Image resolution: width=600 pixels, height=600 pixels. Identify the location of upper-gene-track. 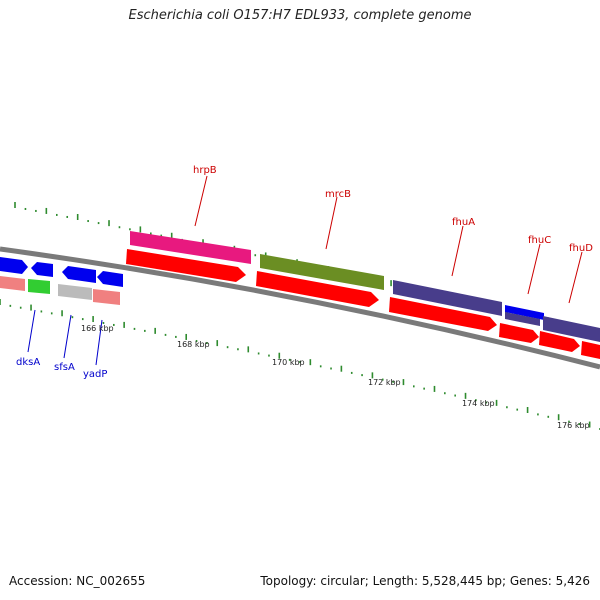
(365, 286).